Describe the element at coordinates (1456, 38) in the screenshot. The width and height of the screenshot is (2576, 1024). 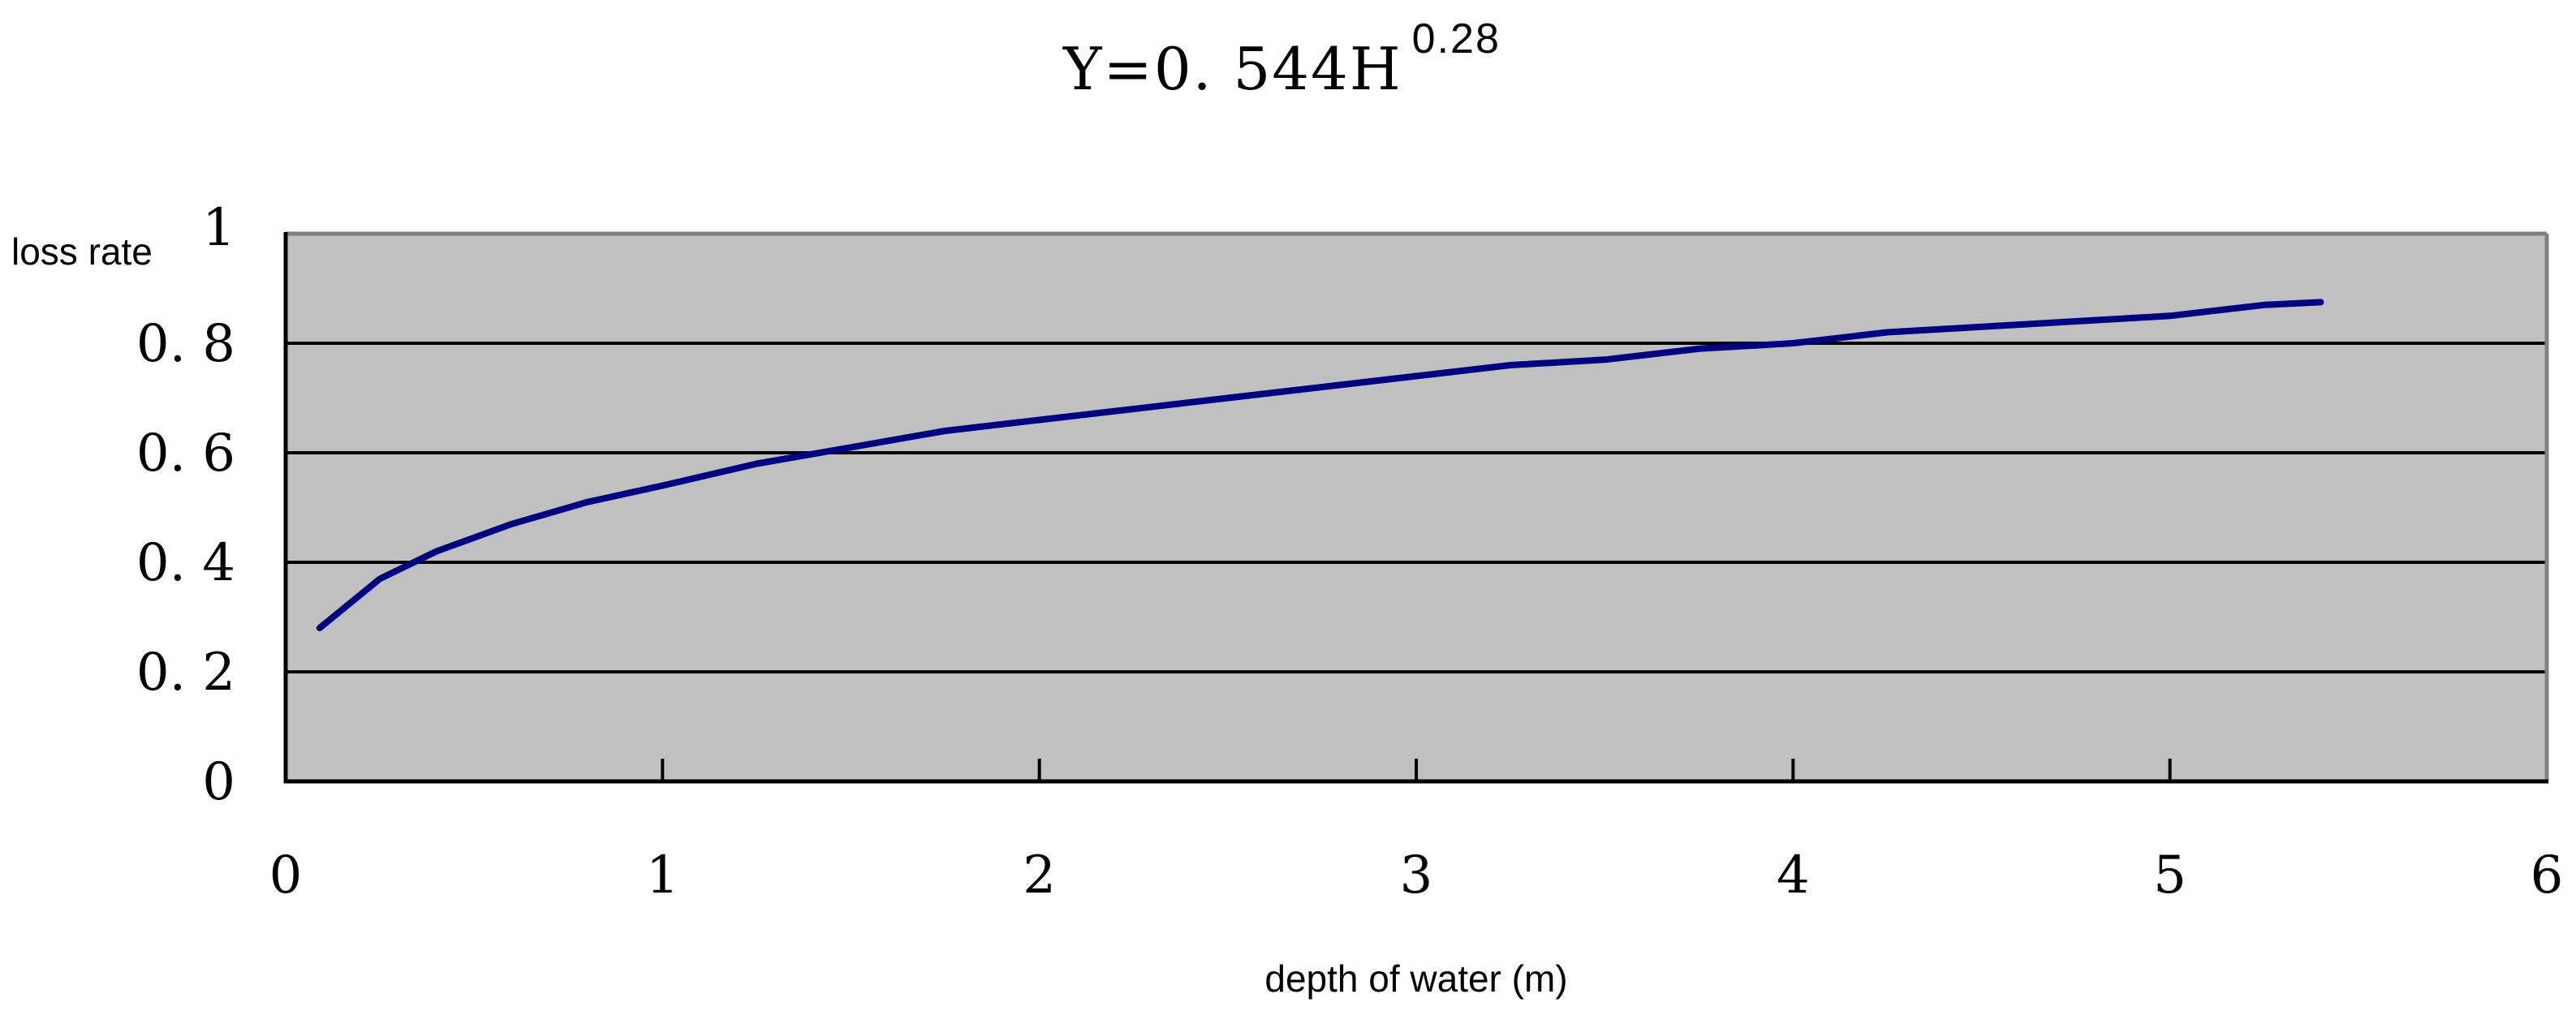
I see `chart-title-exponent: 0.28` at that location.